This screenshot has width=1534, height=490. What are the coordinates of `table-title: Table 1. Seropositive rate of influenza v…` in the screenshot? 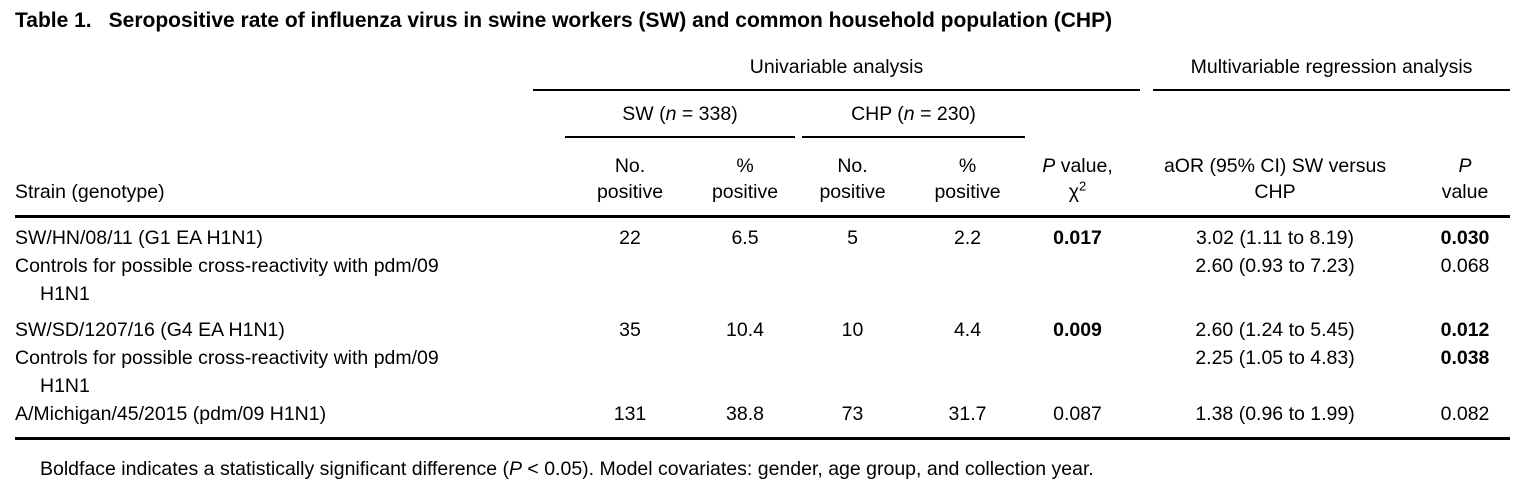 It's located at (762, 20).